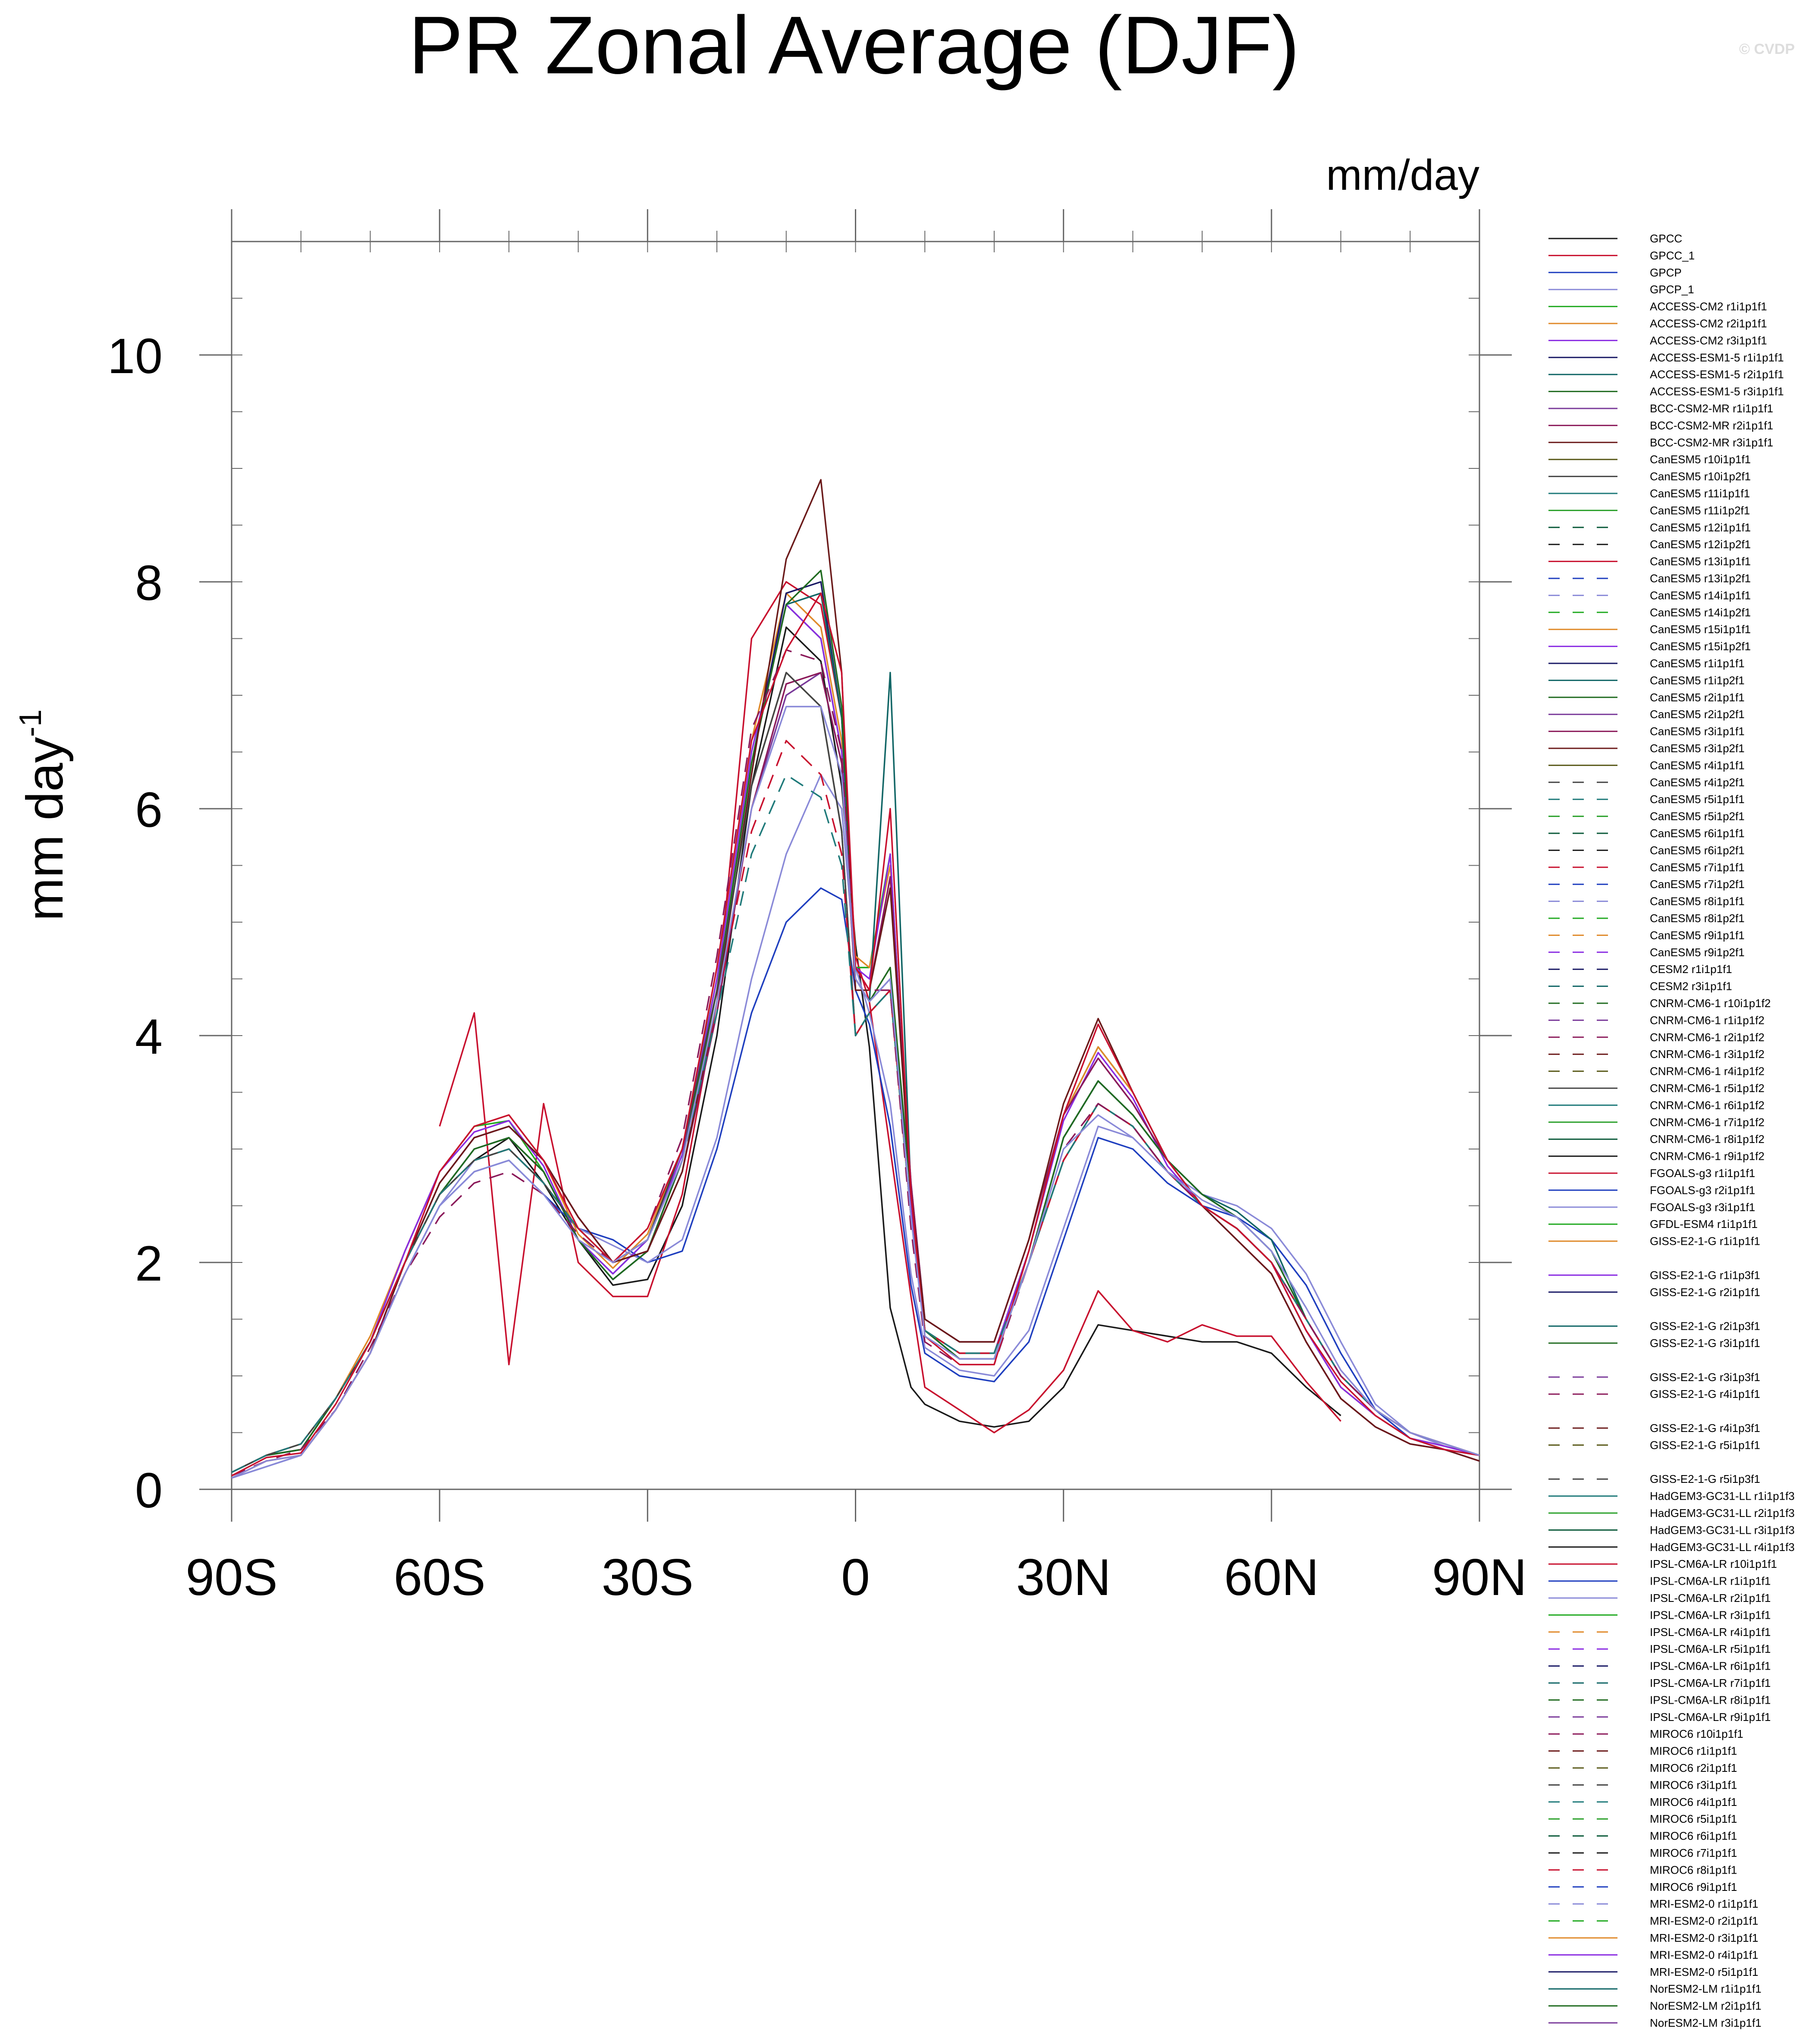 This screenshot has width=1812, height=2044. I want to click on legend-label: MIROC6 r10i1p1f1, so click(1696, 1733).